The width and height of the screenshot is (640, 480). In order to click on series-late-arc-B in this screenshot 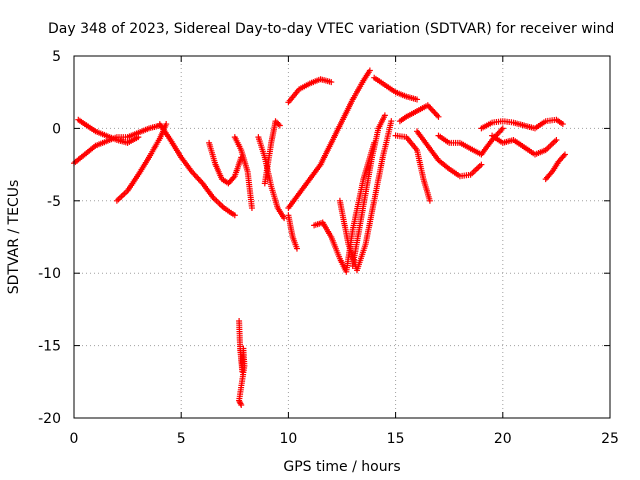, I will do `click(524, 145)`.